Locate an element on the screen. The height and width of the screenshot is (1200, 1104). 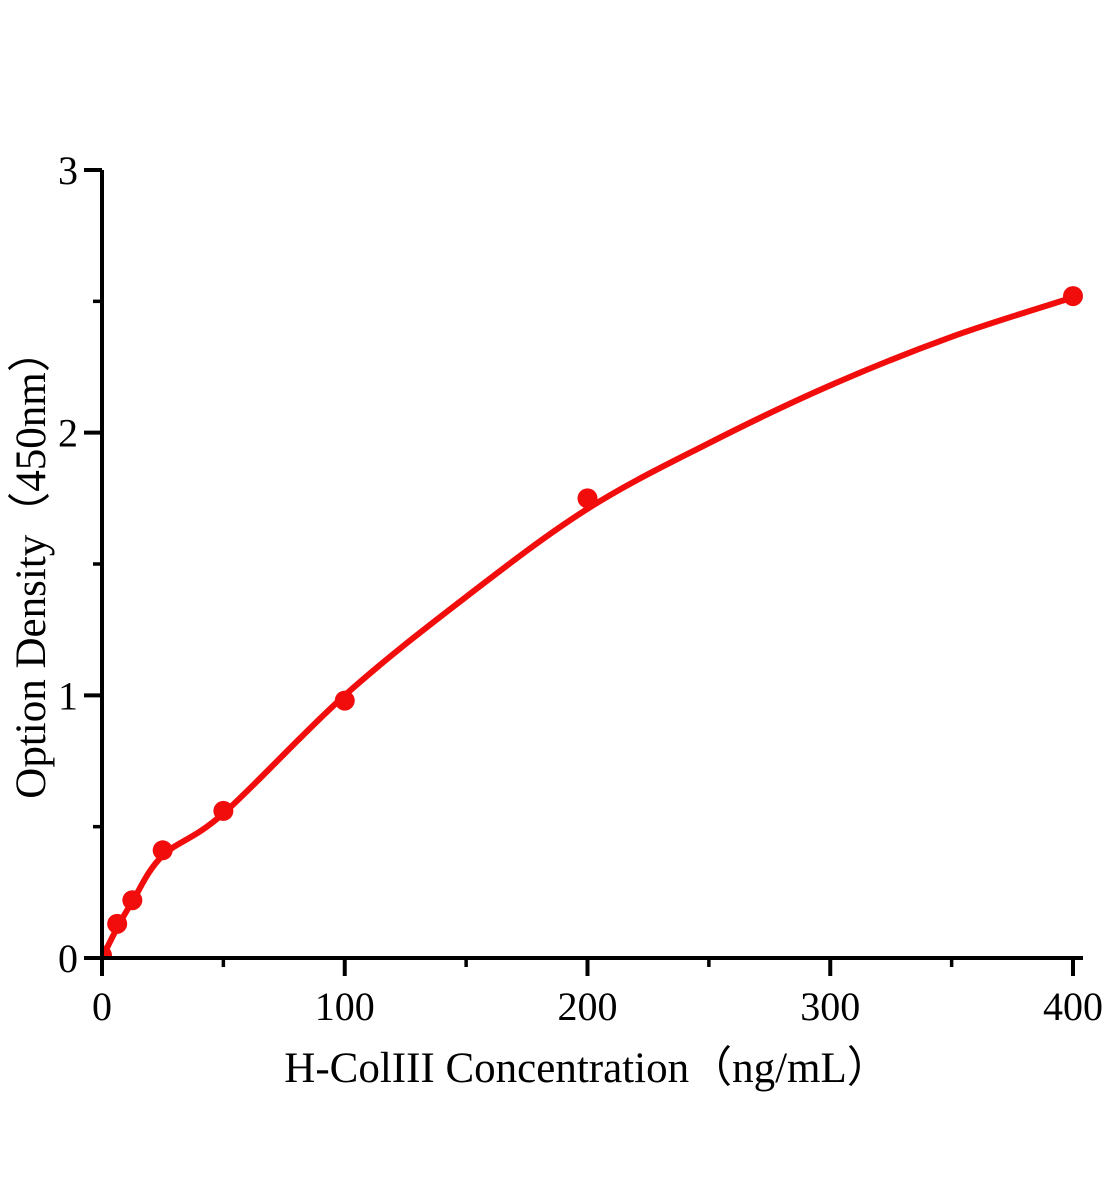
x-axis-title: H-ColIII Concentration（ng/mL） is located at coordinates (586, 1068).